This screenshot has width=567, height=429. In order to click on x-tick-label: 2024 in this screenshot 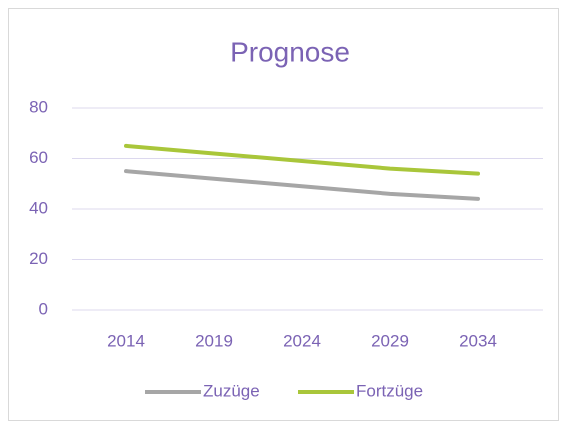, I will do `click(302, 340)`.